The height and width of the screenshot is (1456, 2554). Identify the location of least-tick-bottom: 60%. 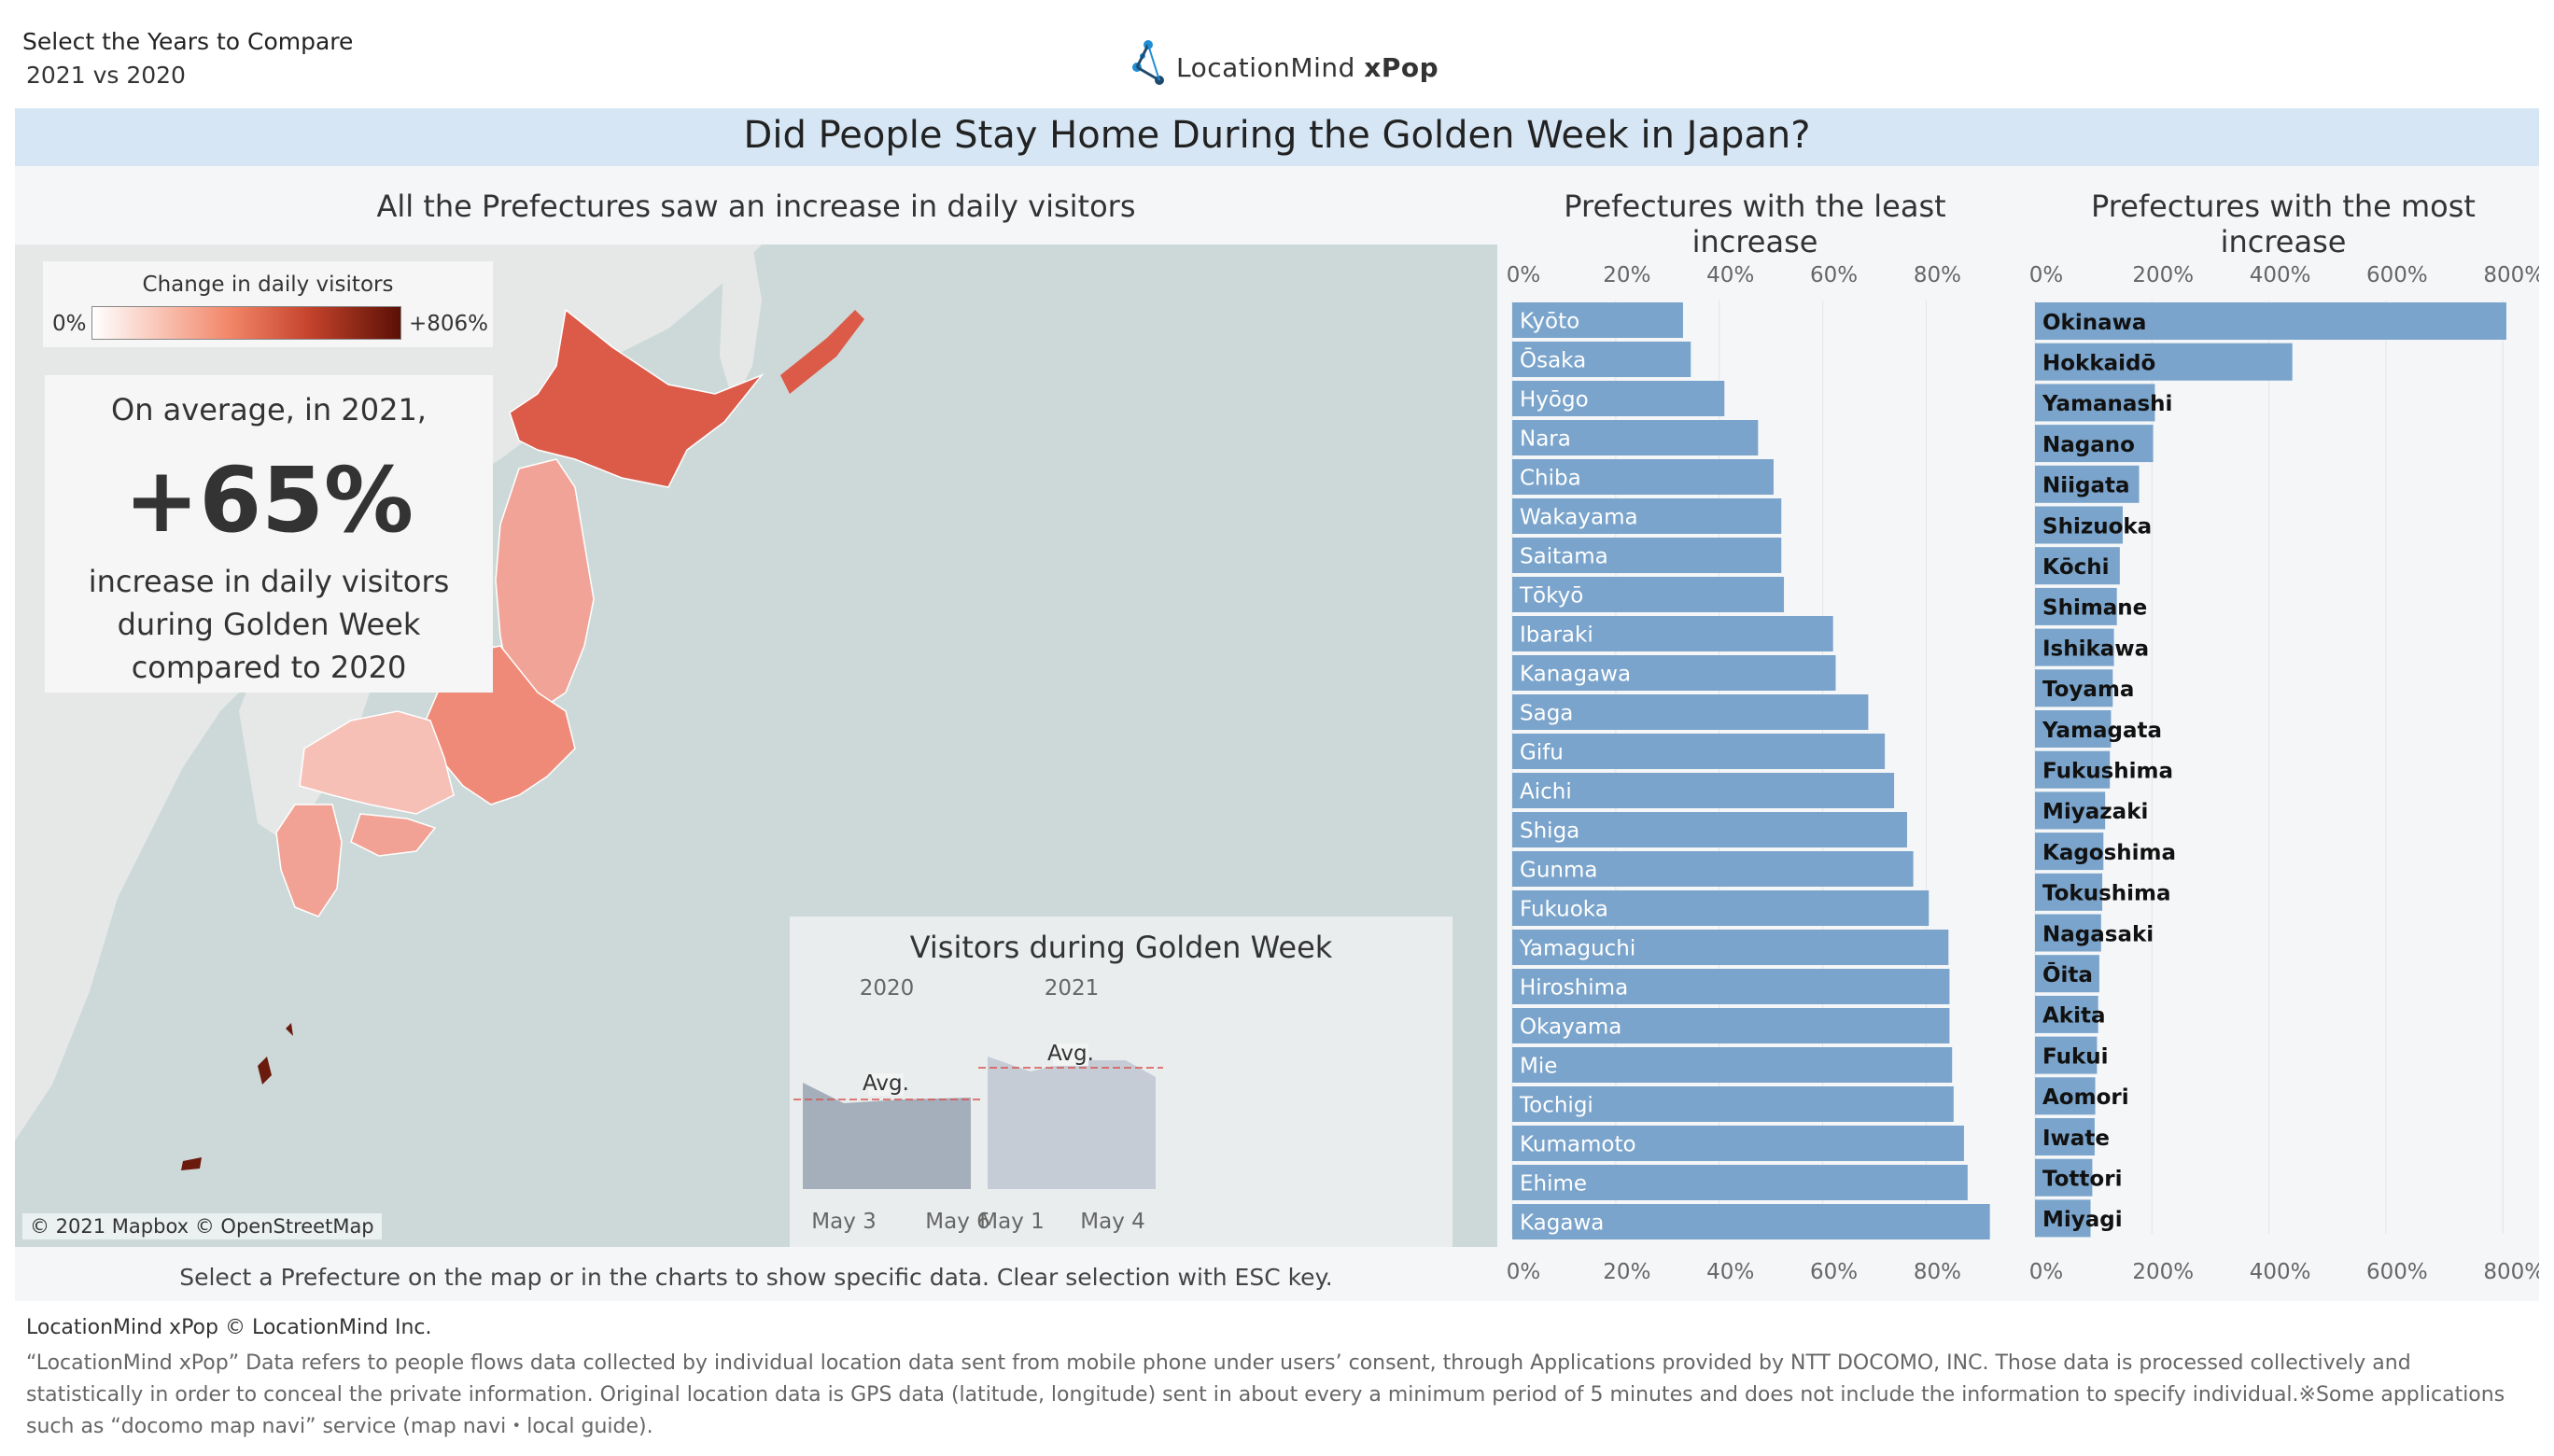
(1834, 1272).